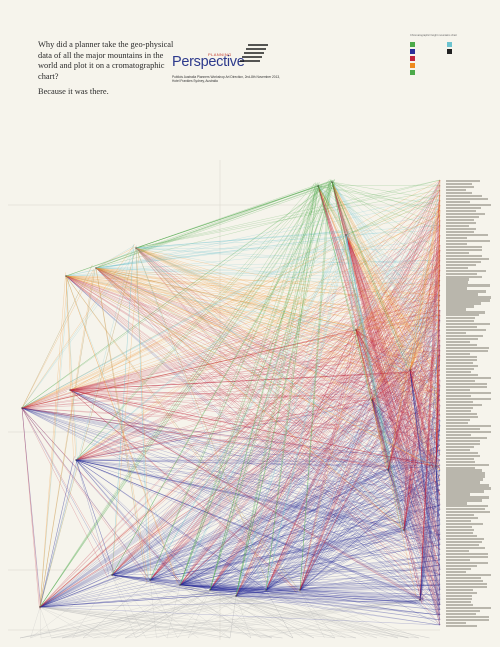 This screenshot has height=647, width=500. I want to click on legend-title: Chromatographic height mountains chart, so click(433, 35).